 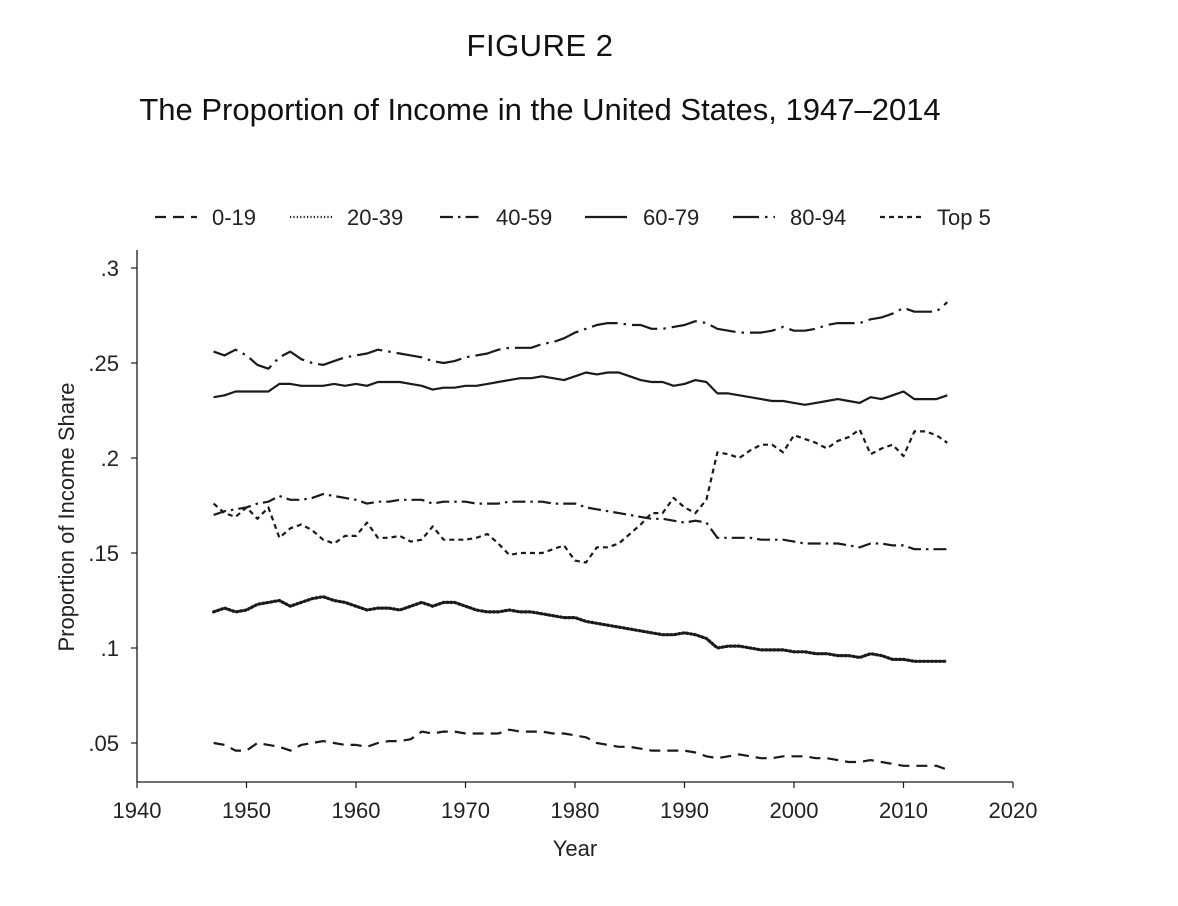 What do you see at coordinates (66, 516) in the screenshot?
I see `y-axis-label: Proportion of Income Share` at bounding box center [66, 516].